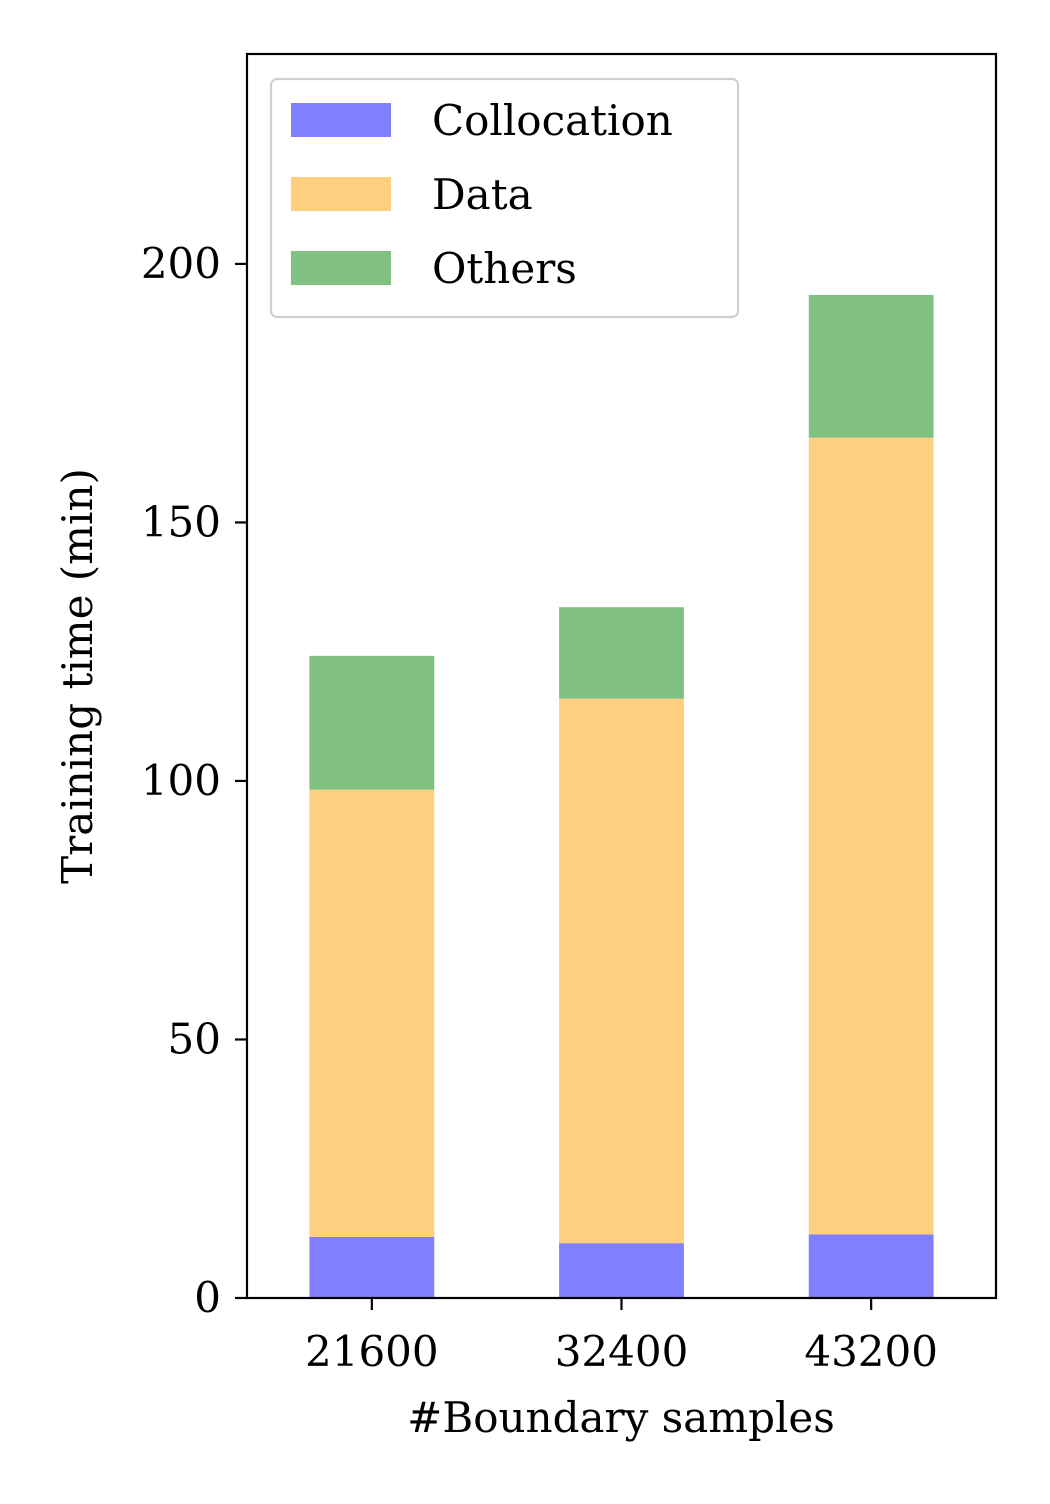 The image size is (1050, 1504). What do you see at coordinates (372, 1351) in the screenshot?
I see `x-tick-label: 21600` at bounding box center [372, 1351].